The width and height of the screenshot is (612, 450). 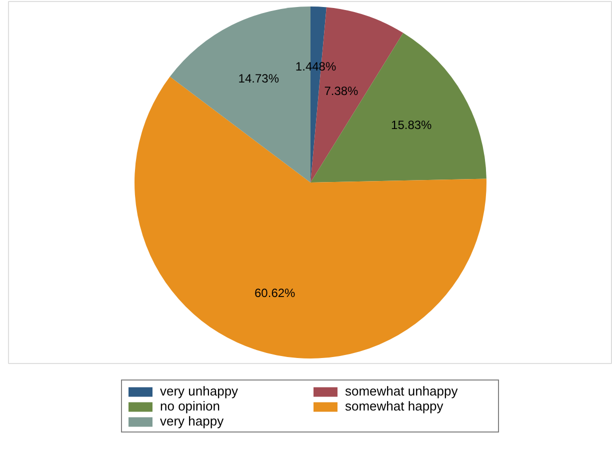 I want to click on data-label: 7.38%, so click(x=341, y=91).